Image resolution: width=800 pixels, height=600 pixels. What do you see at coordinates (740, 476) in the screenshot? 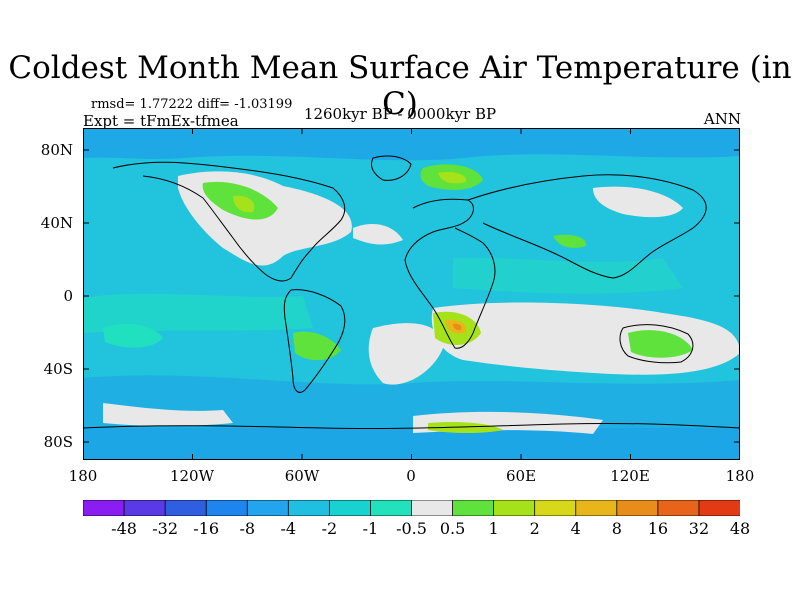
I see `x-label-180e: 180` at bounding box center [740, 476].